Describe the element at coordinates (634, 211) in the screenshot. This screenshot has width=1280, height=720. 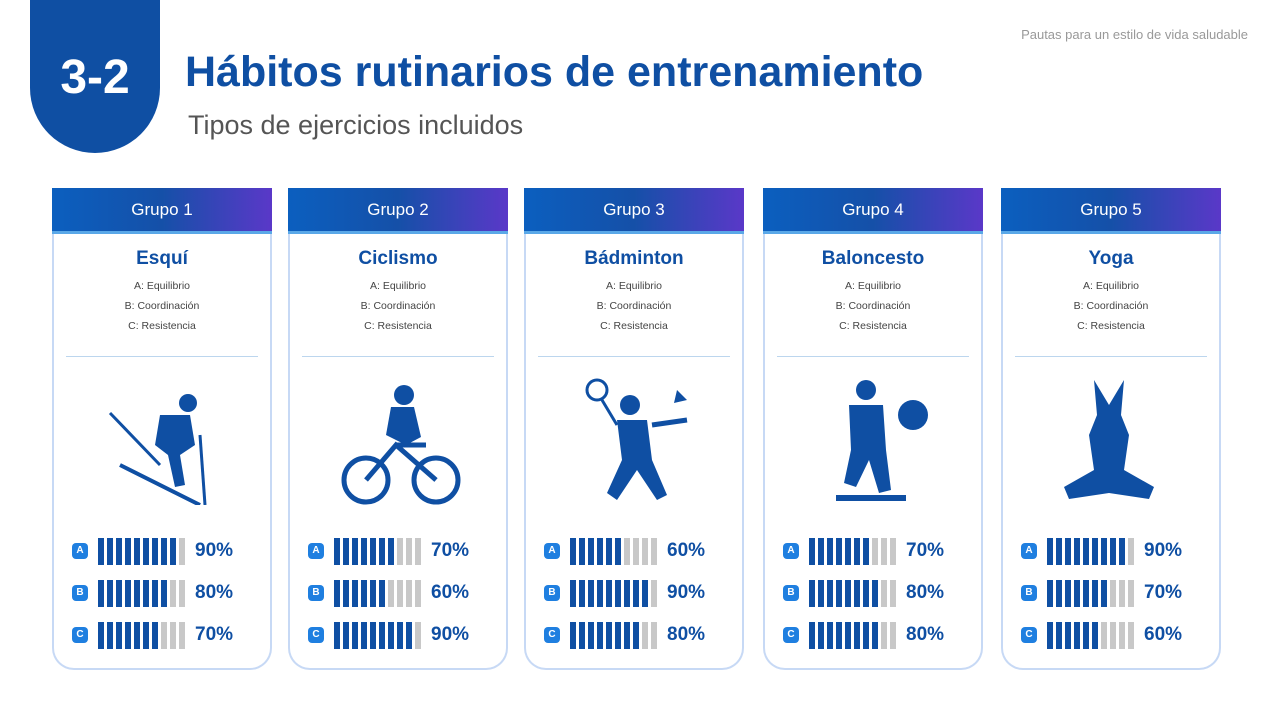
I see `group-header: Grupo 3` at that location.